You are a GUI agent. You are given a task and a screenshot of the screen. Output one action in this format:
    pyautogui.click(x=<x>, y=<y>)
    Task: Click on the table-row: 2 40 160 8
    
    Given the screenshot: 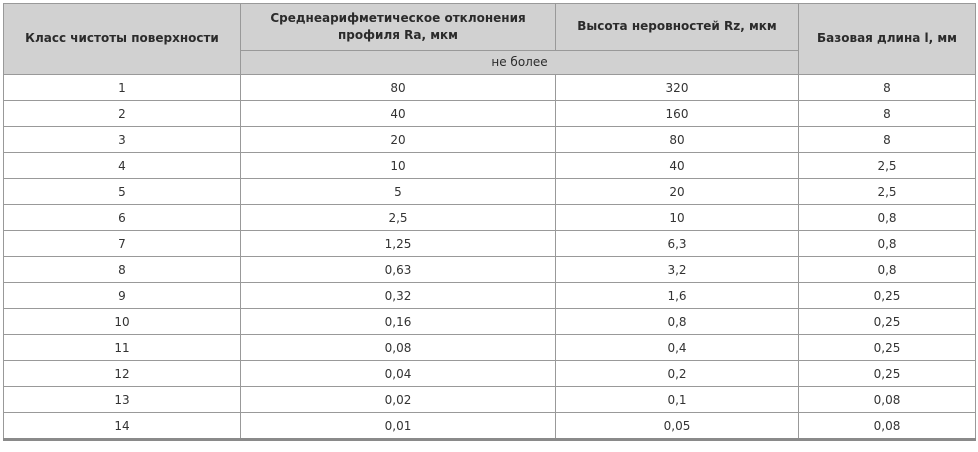 What is the action you would take?
    pyautogui.click(x=489, y=113)
    